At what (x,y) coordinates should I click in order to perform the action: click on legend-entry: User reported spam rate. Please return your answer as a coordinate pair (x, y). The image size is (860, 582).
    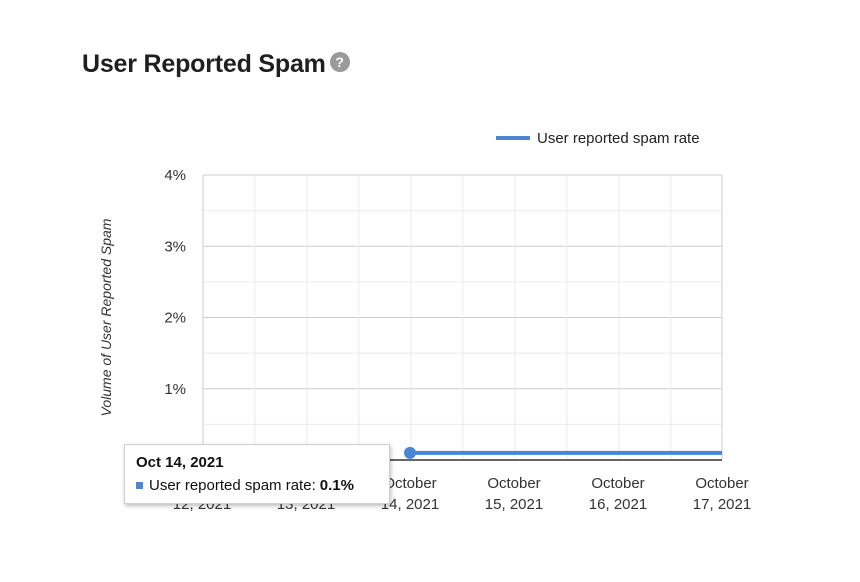
    Looking at the image, I should click on (618, 138).